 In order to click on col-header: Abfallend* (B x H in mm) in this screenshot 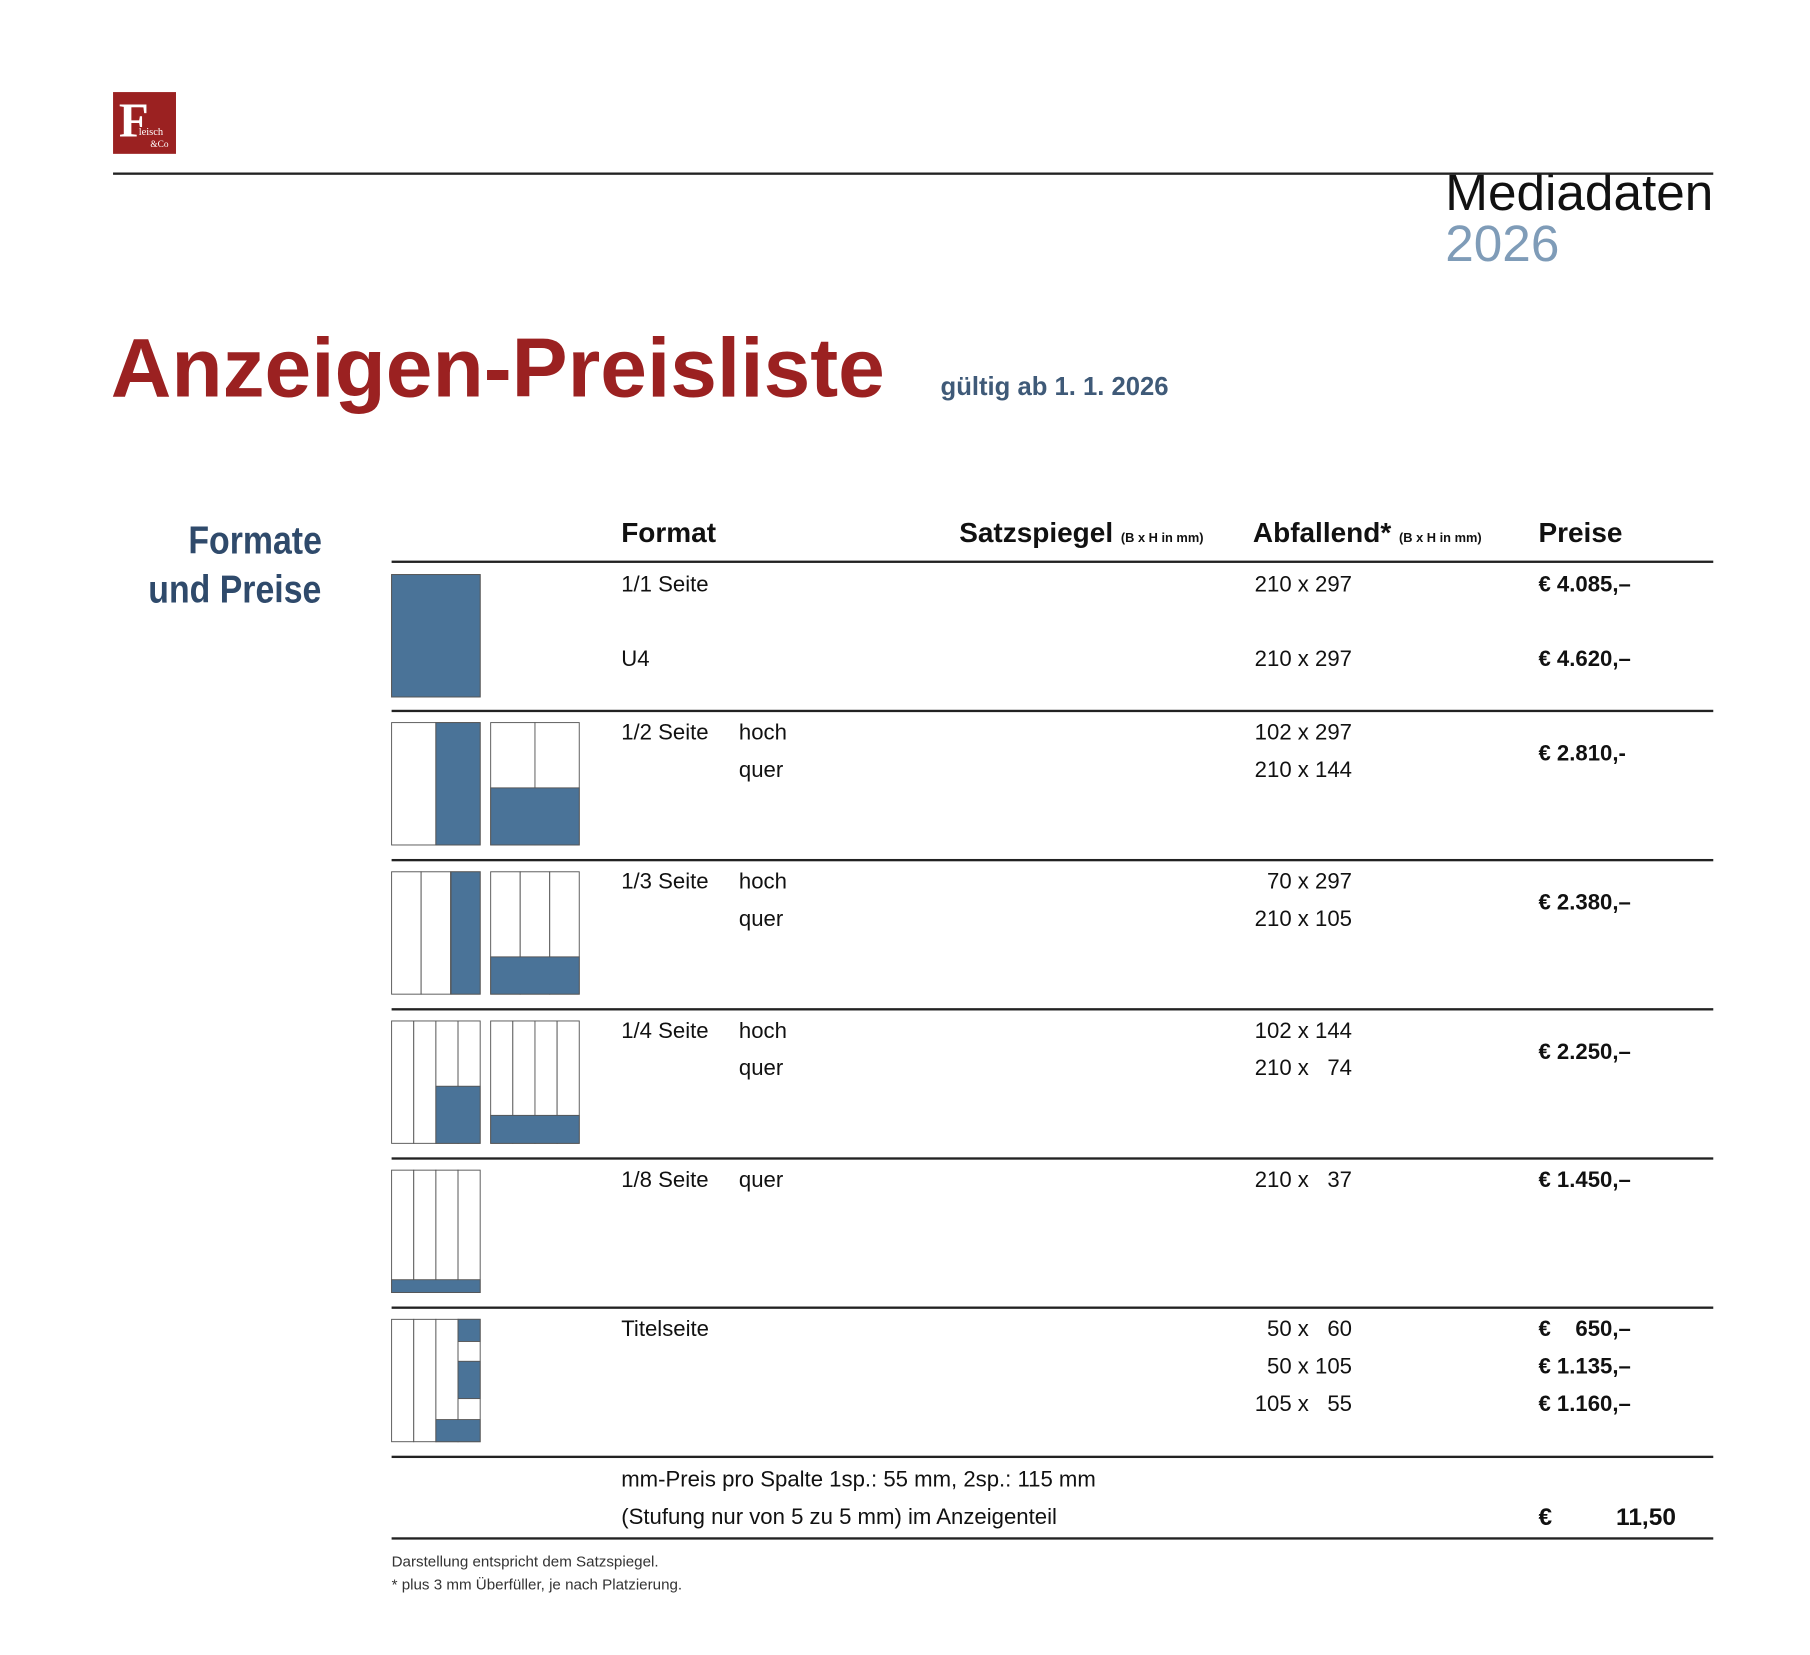, I will do `click(1367, 533)`.